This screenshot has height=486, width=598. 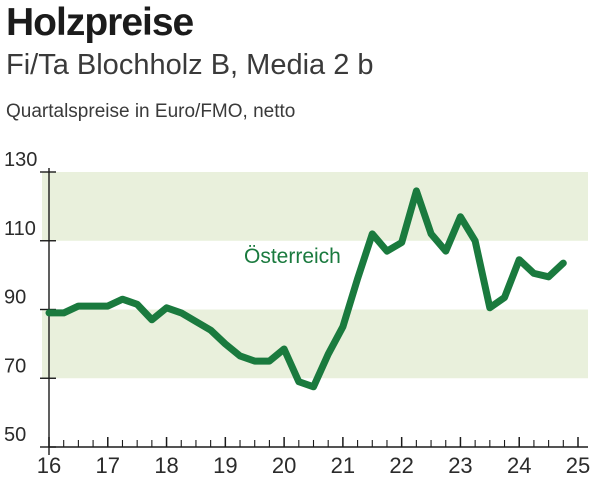 What do you see at coordinates (15, 298) in the screenshot?
I see `y-tick-label: 90` at bounding box center [15, 298].